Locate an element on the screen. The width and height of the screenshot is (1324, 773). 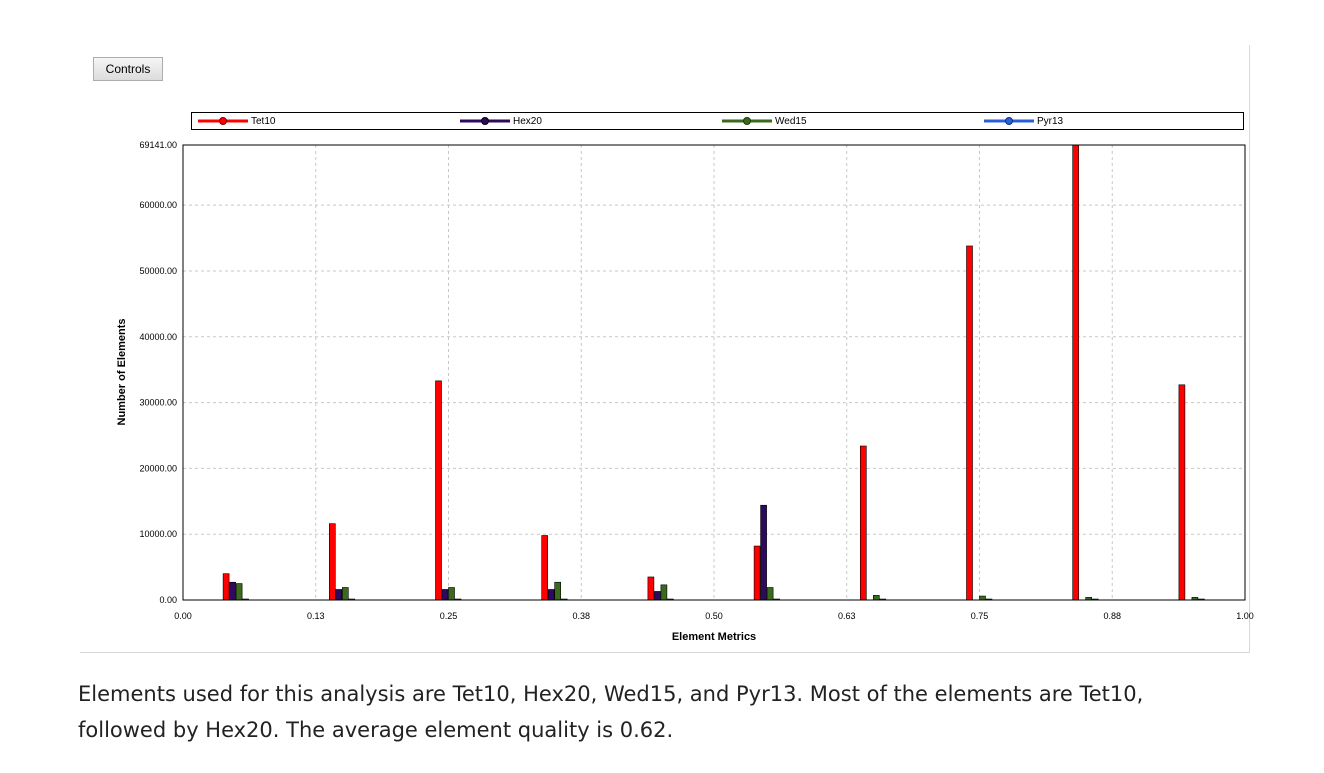
legend-item-hex20: Hex20 is located at coordinates (501, 121).